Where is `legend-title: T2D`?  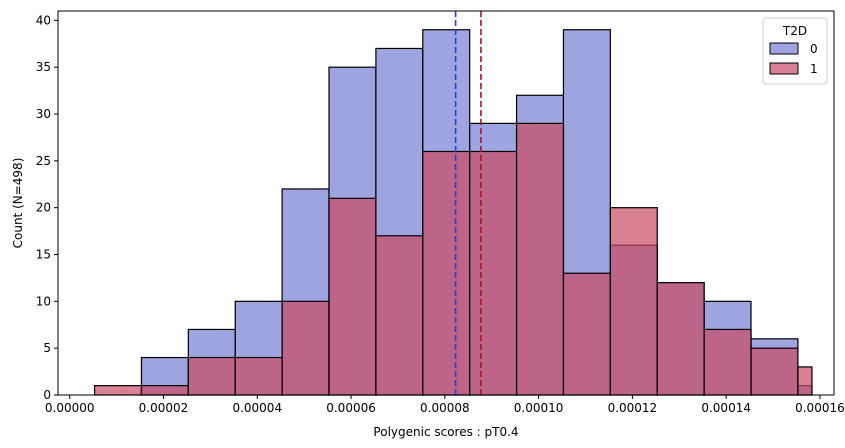
legend-title: T2D is located at coordinates (794, 31).